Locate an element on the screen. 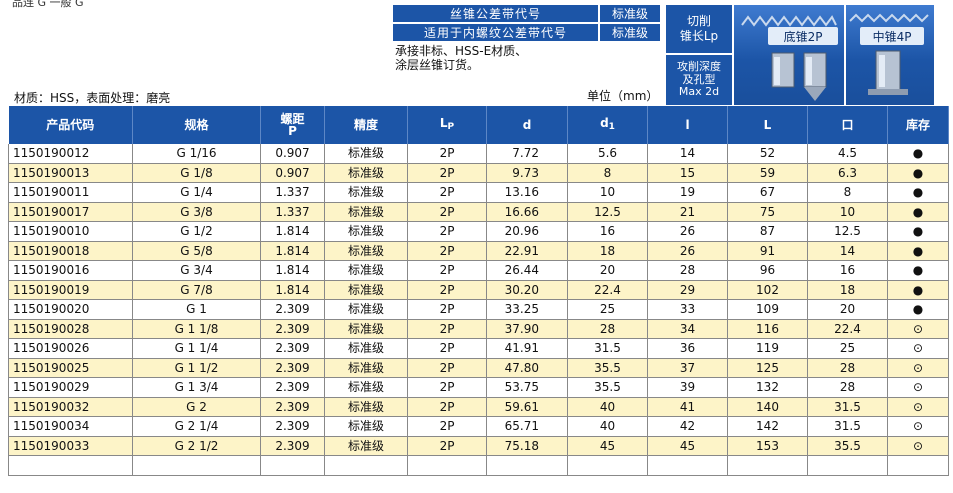 The height and width of the screenshot is (493, 953). col-header-total-length: L is located at coordinates (767, 125).